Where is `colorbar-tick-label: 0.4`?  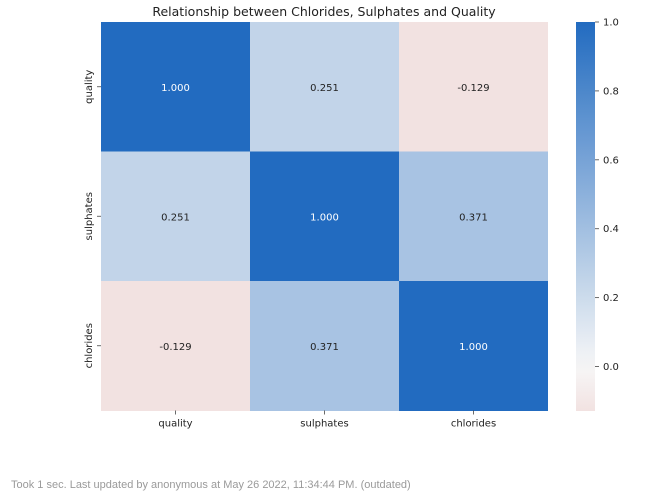 colorbar-tick-label: 0.4 is located at coordinates (611, 229).